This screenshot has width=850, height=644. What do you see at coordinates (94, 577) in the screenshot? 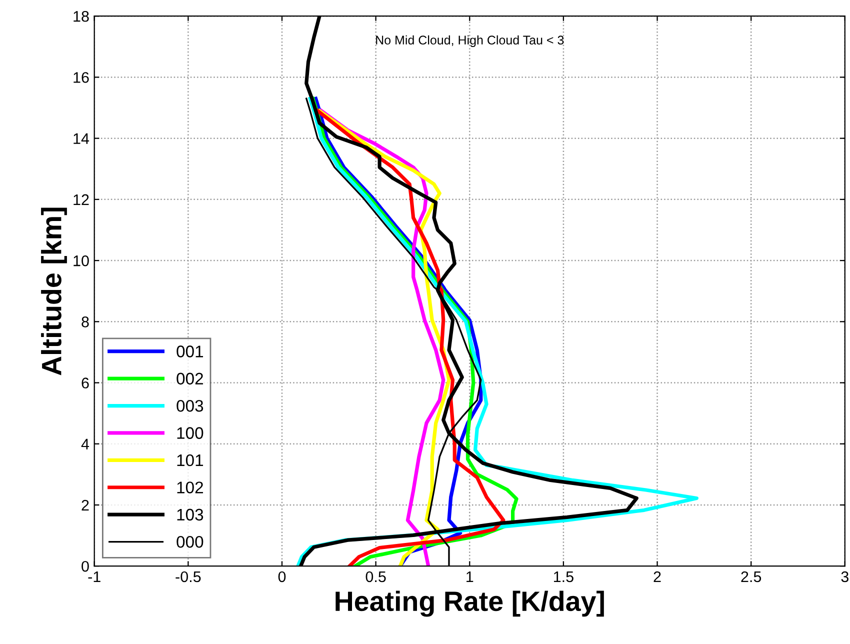
I see `x-tick-label: -1` at bounding box center [94, 577].